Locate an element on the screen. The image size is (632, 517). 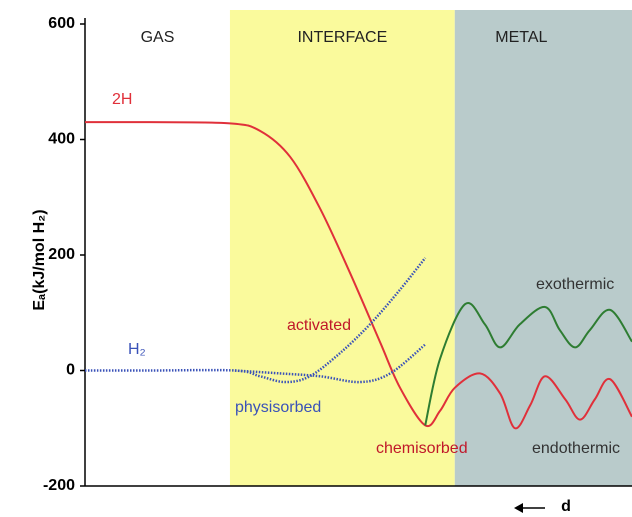
series-label: 2H is located at coordinates (122, 99).